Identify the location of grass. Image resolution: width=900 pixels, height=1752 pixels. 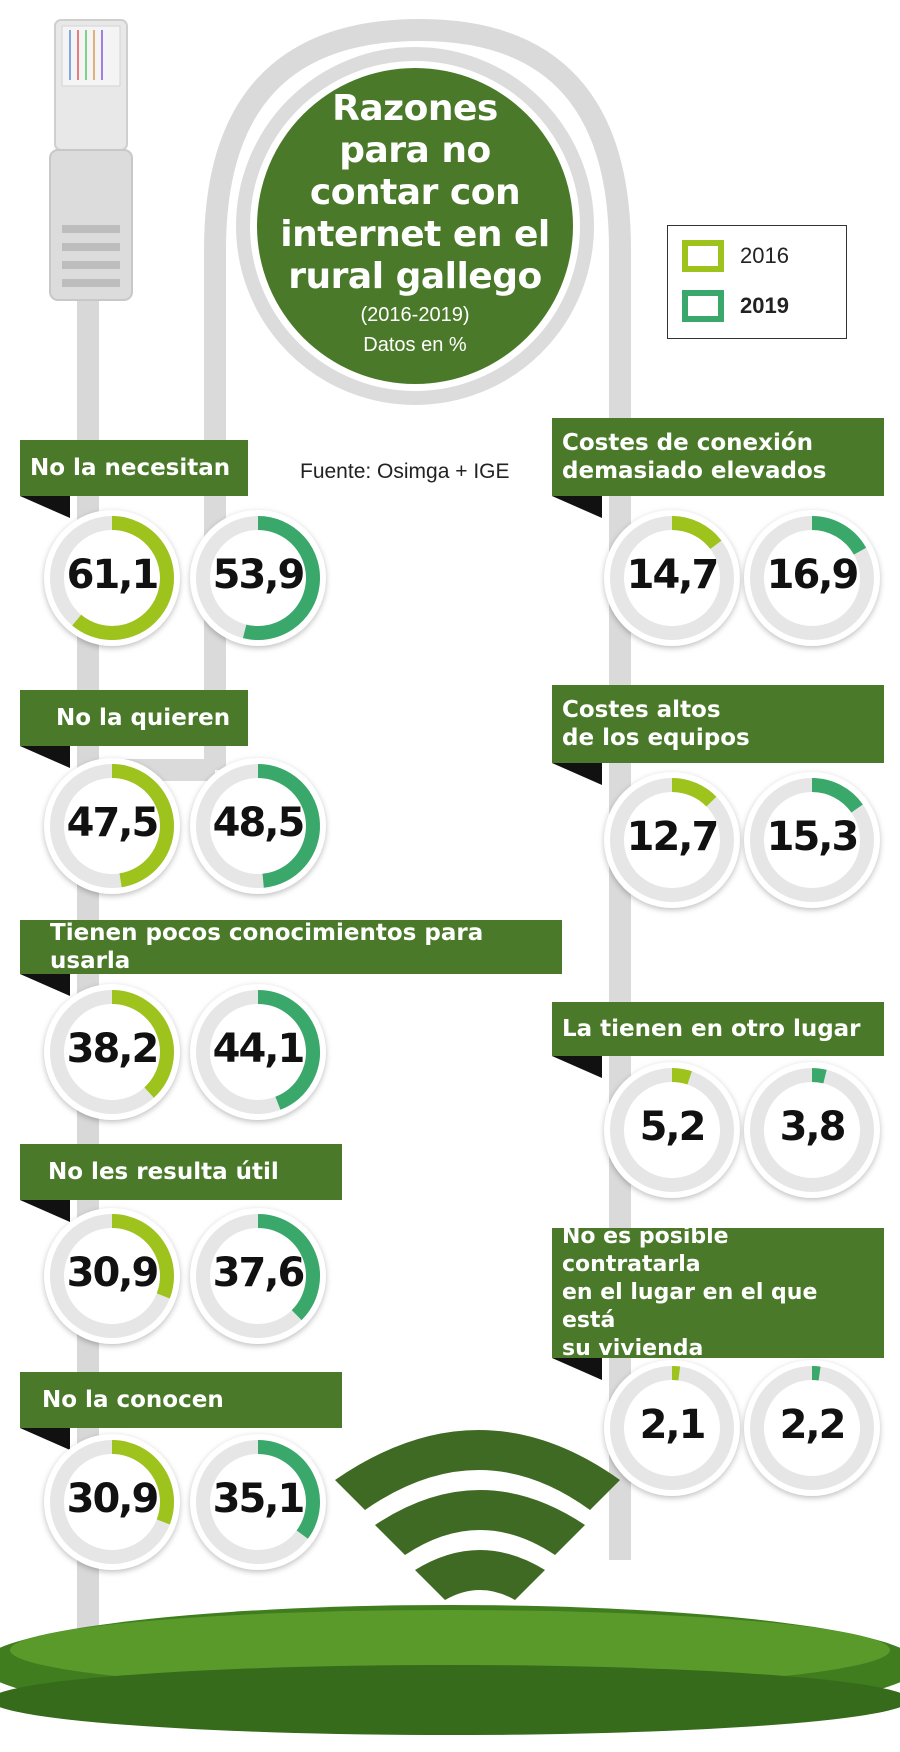
(450, 1670).